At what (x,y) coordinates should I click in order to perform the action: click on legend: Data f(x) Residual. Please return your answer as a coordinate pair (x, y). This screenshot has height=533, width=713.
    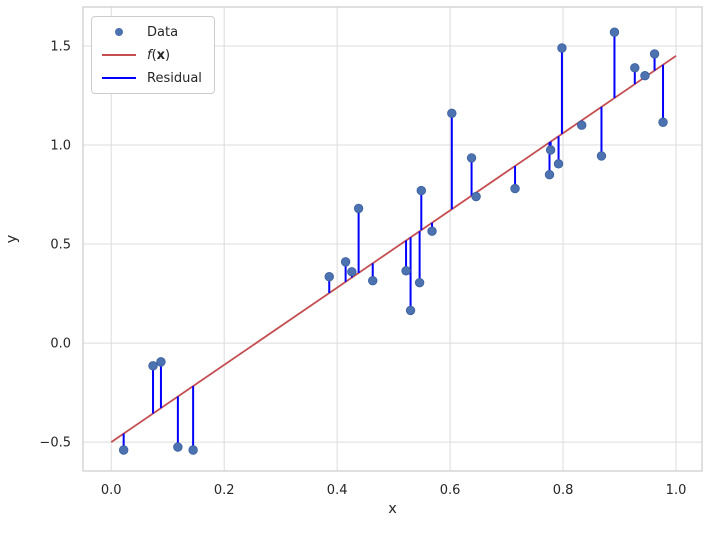
    Looking at the image, I should click on (153, 55).